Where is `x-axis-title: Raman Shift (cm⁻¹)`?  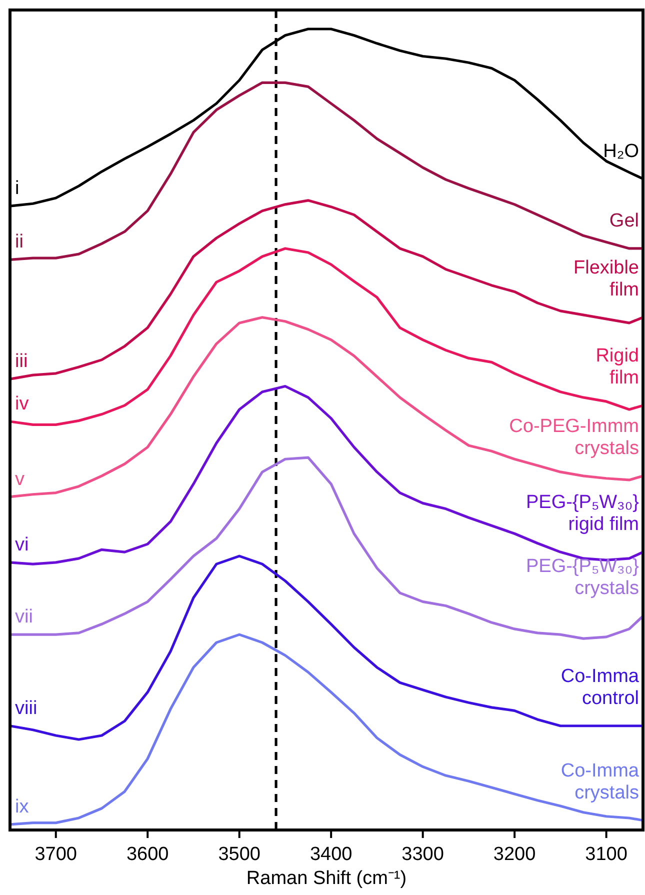
x-axis-title: Raman Shift (cm⁻¹) is located at coordinates (326, 878).